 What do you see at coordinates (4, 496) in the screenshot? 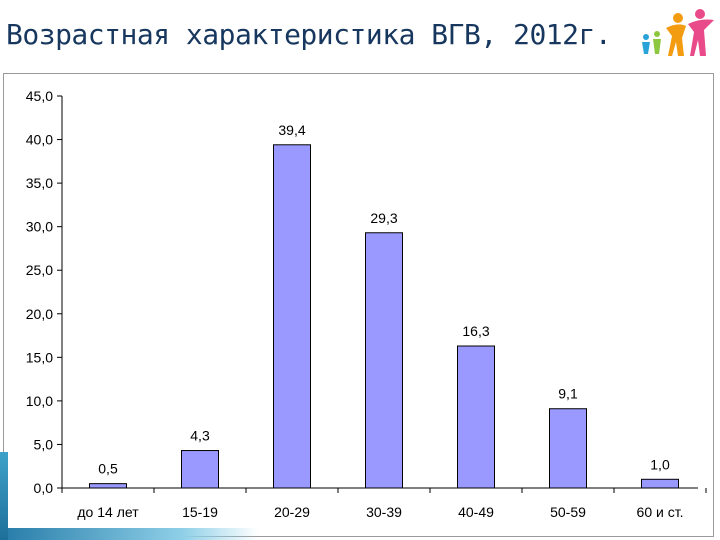
I see `slide-decoration-left` at bounding box center [4, 496].